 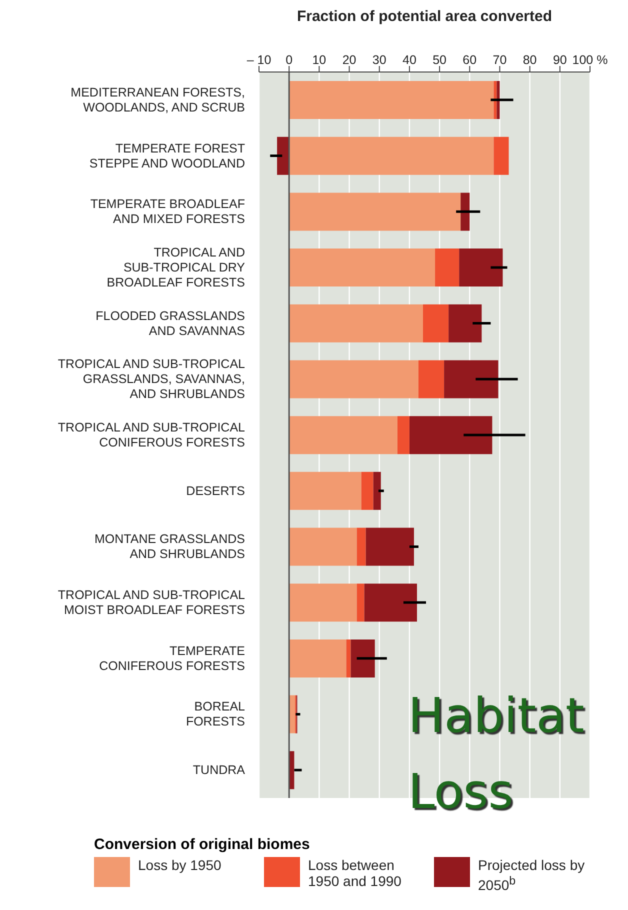 What do you see at coordinates (590, 60) in the screenshot?
I see `x-tick-label: 100 %` at bounding box center [590, 60].